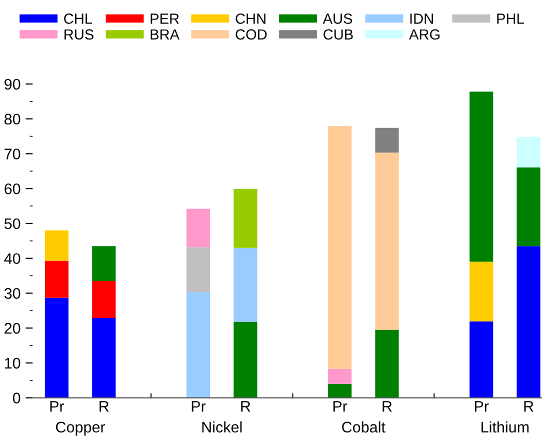  I want to click on legend-label: ARG, so click(424, 34).